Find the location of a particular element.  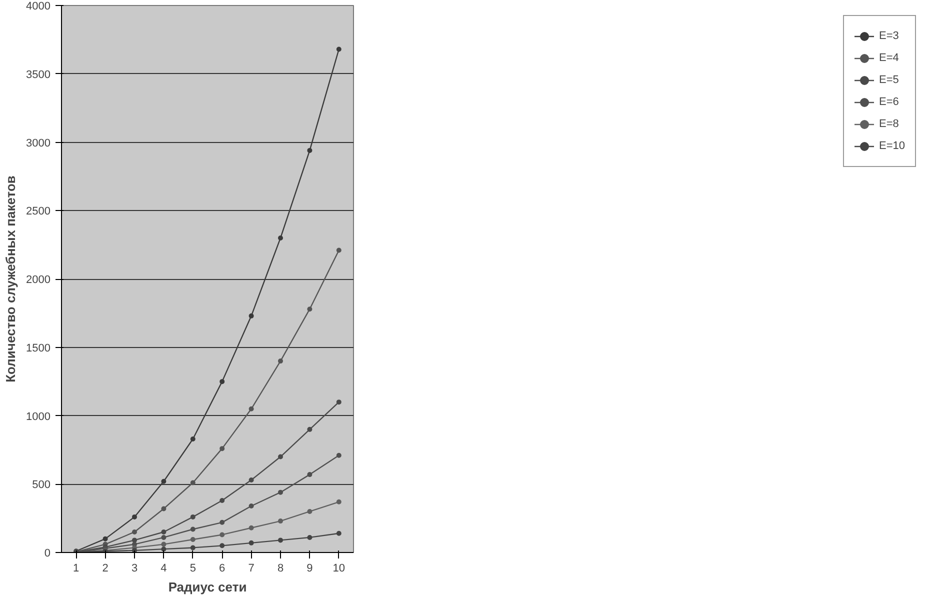

y-tick-label: 500 is located at coordinates (41, 485).